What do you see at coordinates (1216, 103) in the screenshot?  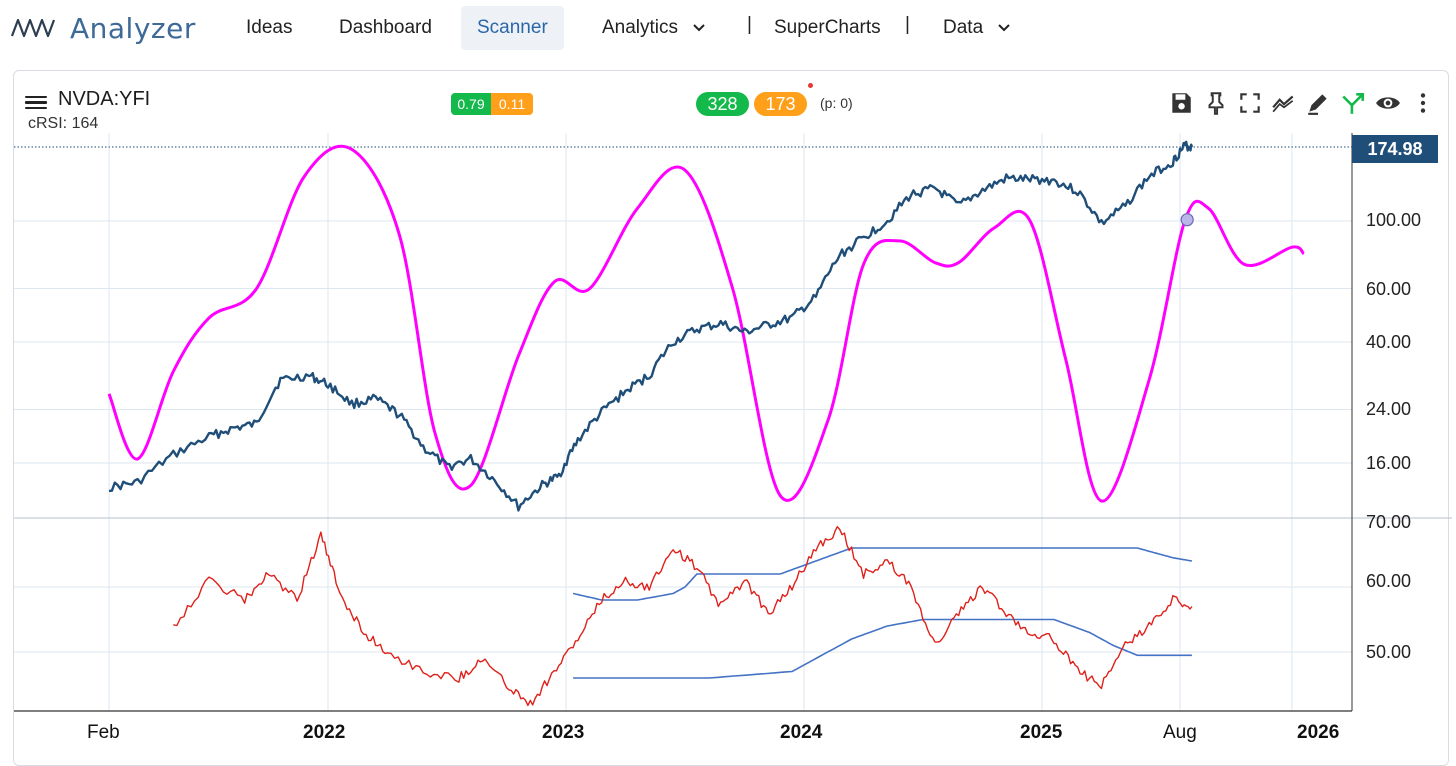 I see `pin-icon` at bounding box center [1216, 103].